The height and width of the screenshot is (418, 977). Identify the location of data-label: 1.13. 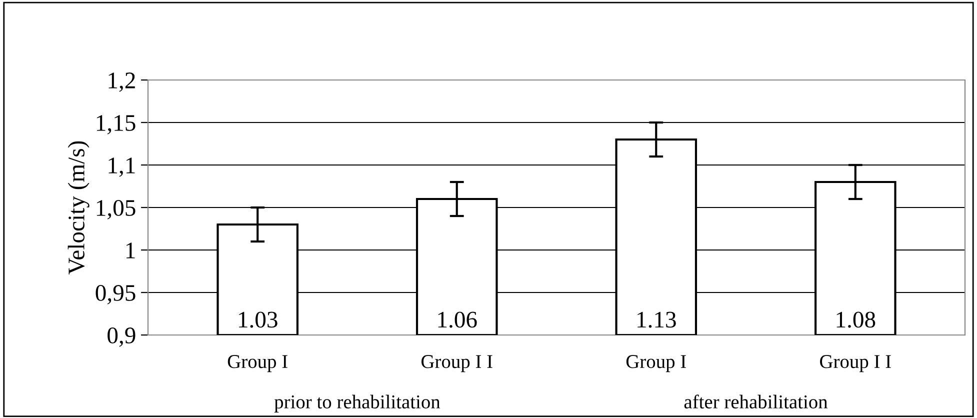
(657, 320).